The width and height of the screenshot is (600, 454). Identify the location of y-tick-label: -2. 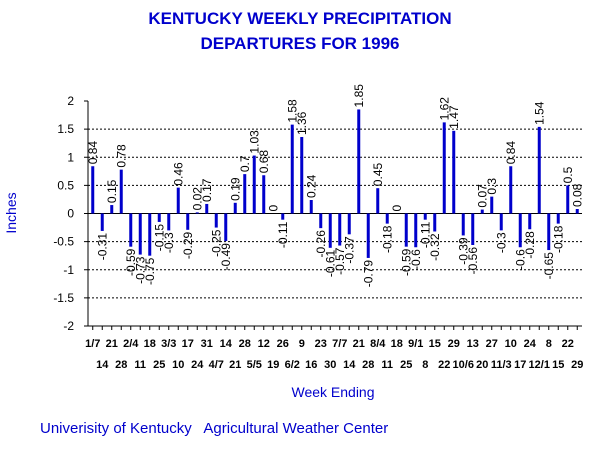
(68, 326).